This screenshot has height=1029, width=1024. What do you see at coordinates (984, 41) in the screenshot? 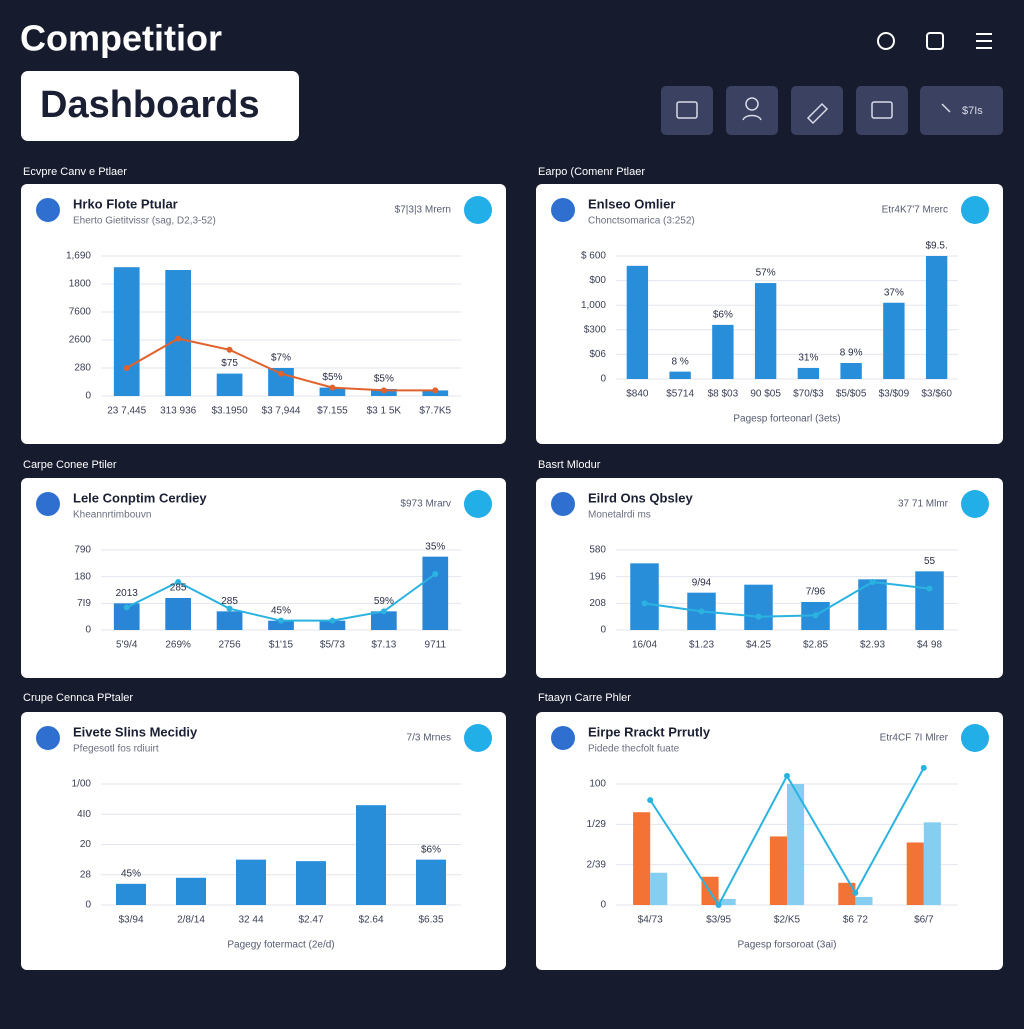
I see `menu-icon` at bounding box center [984, 41].